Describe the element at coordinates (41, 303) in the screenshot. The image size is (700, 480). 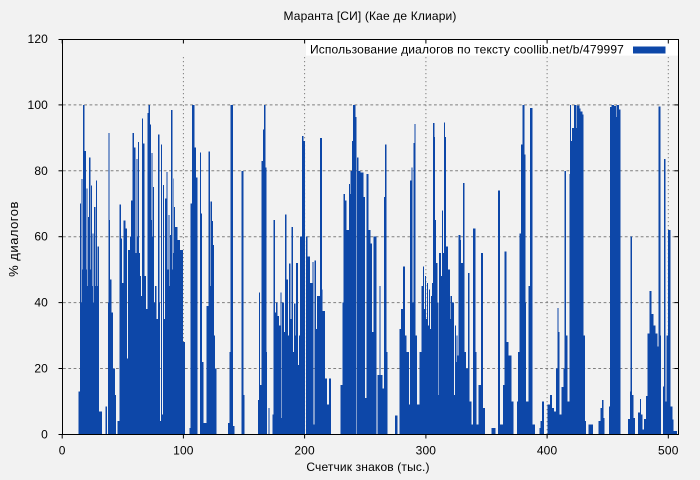
I see `svg-text: 40` at that location.